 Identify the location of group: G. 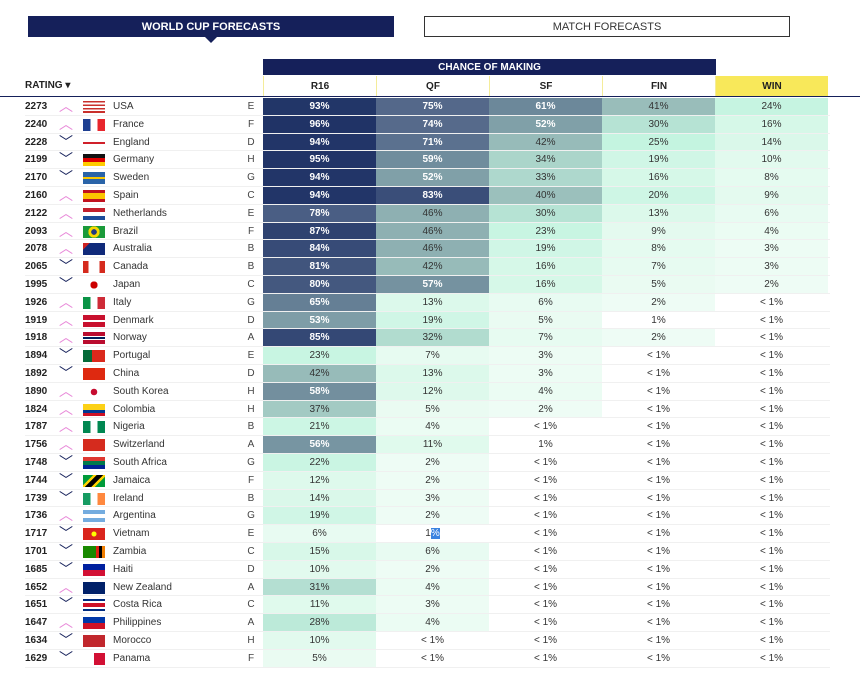
(251, 516).